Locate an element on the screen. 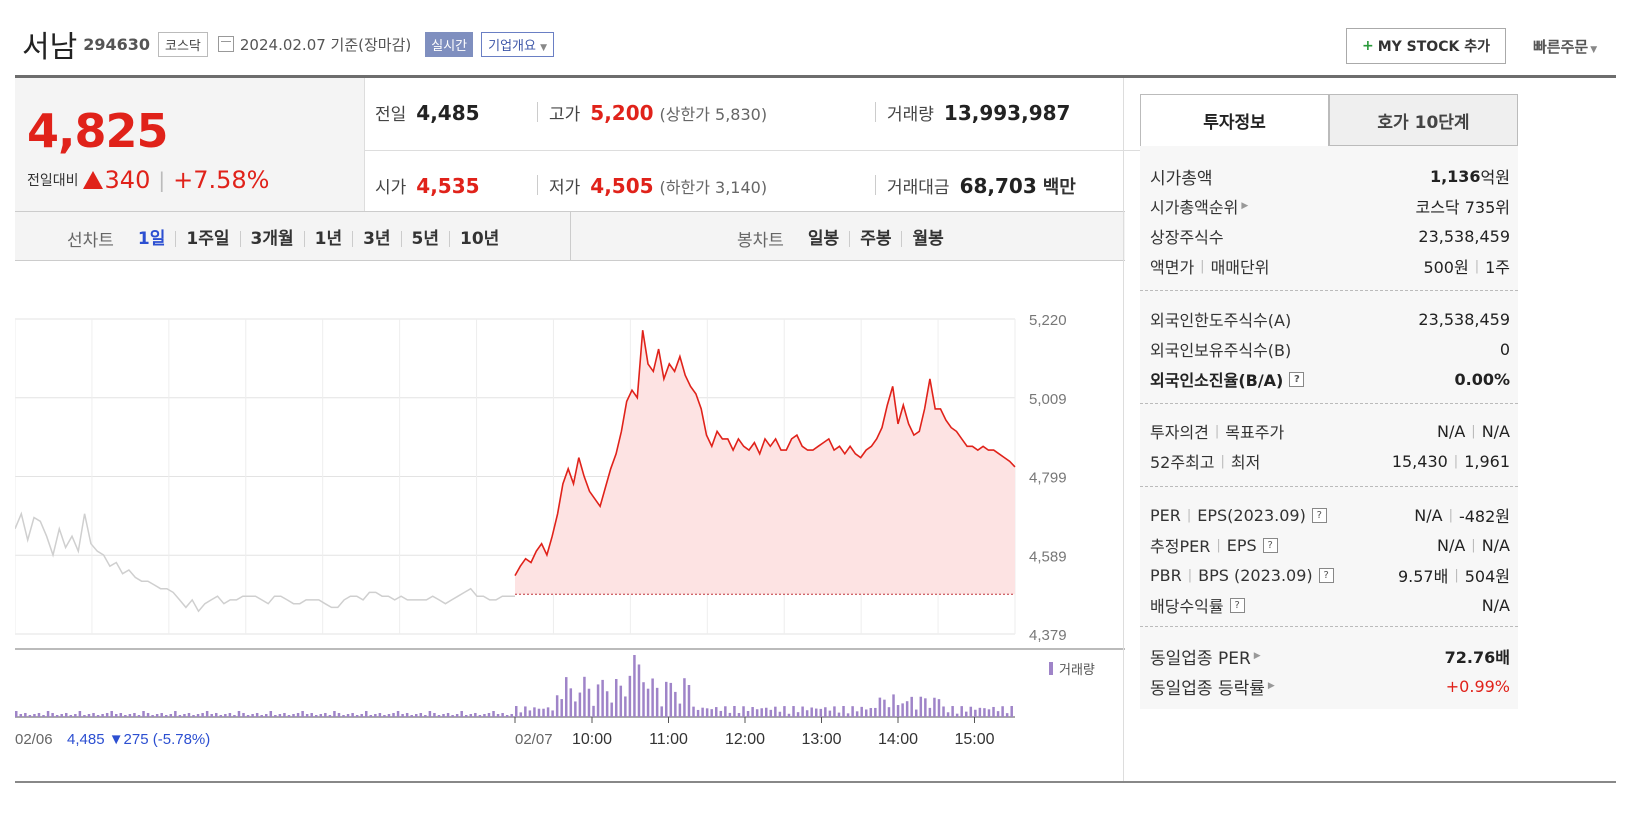  x-tick-label: 14:00 is located at coordinates (898, 739).